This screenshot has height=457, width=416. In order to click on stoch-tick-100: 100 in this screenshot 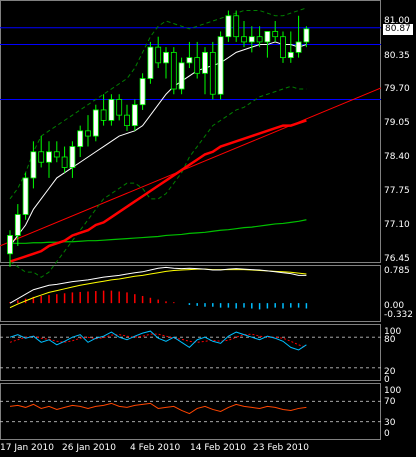, I will do `click(393, 332)`.